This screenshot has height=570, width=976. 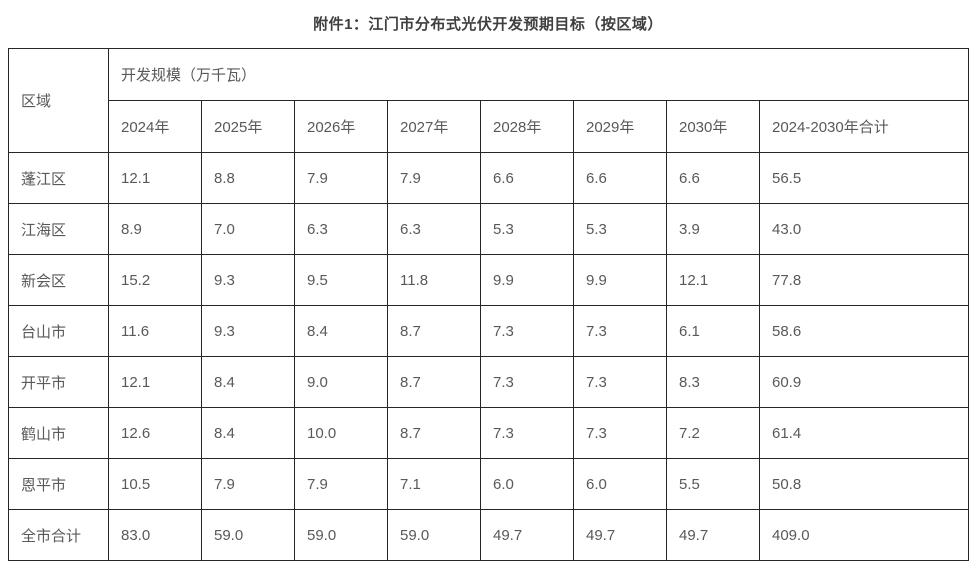 I want to click on value-cell: 7.1, so click(x=434, y=484).